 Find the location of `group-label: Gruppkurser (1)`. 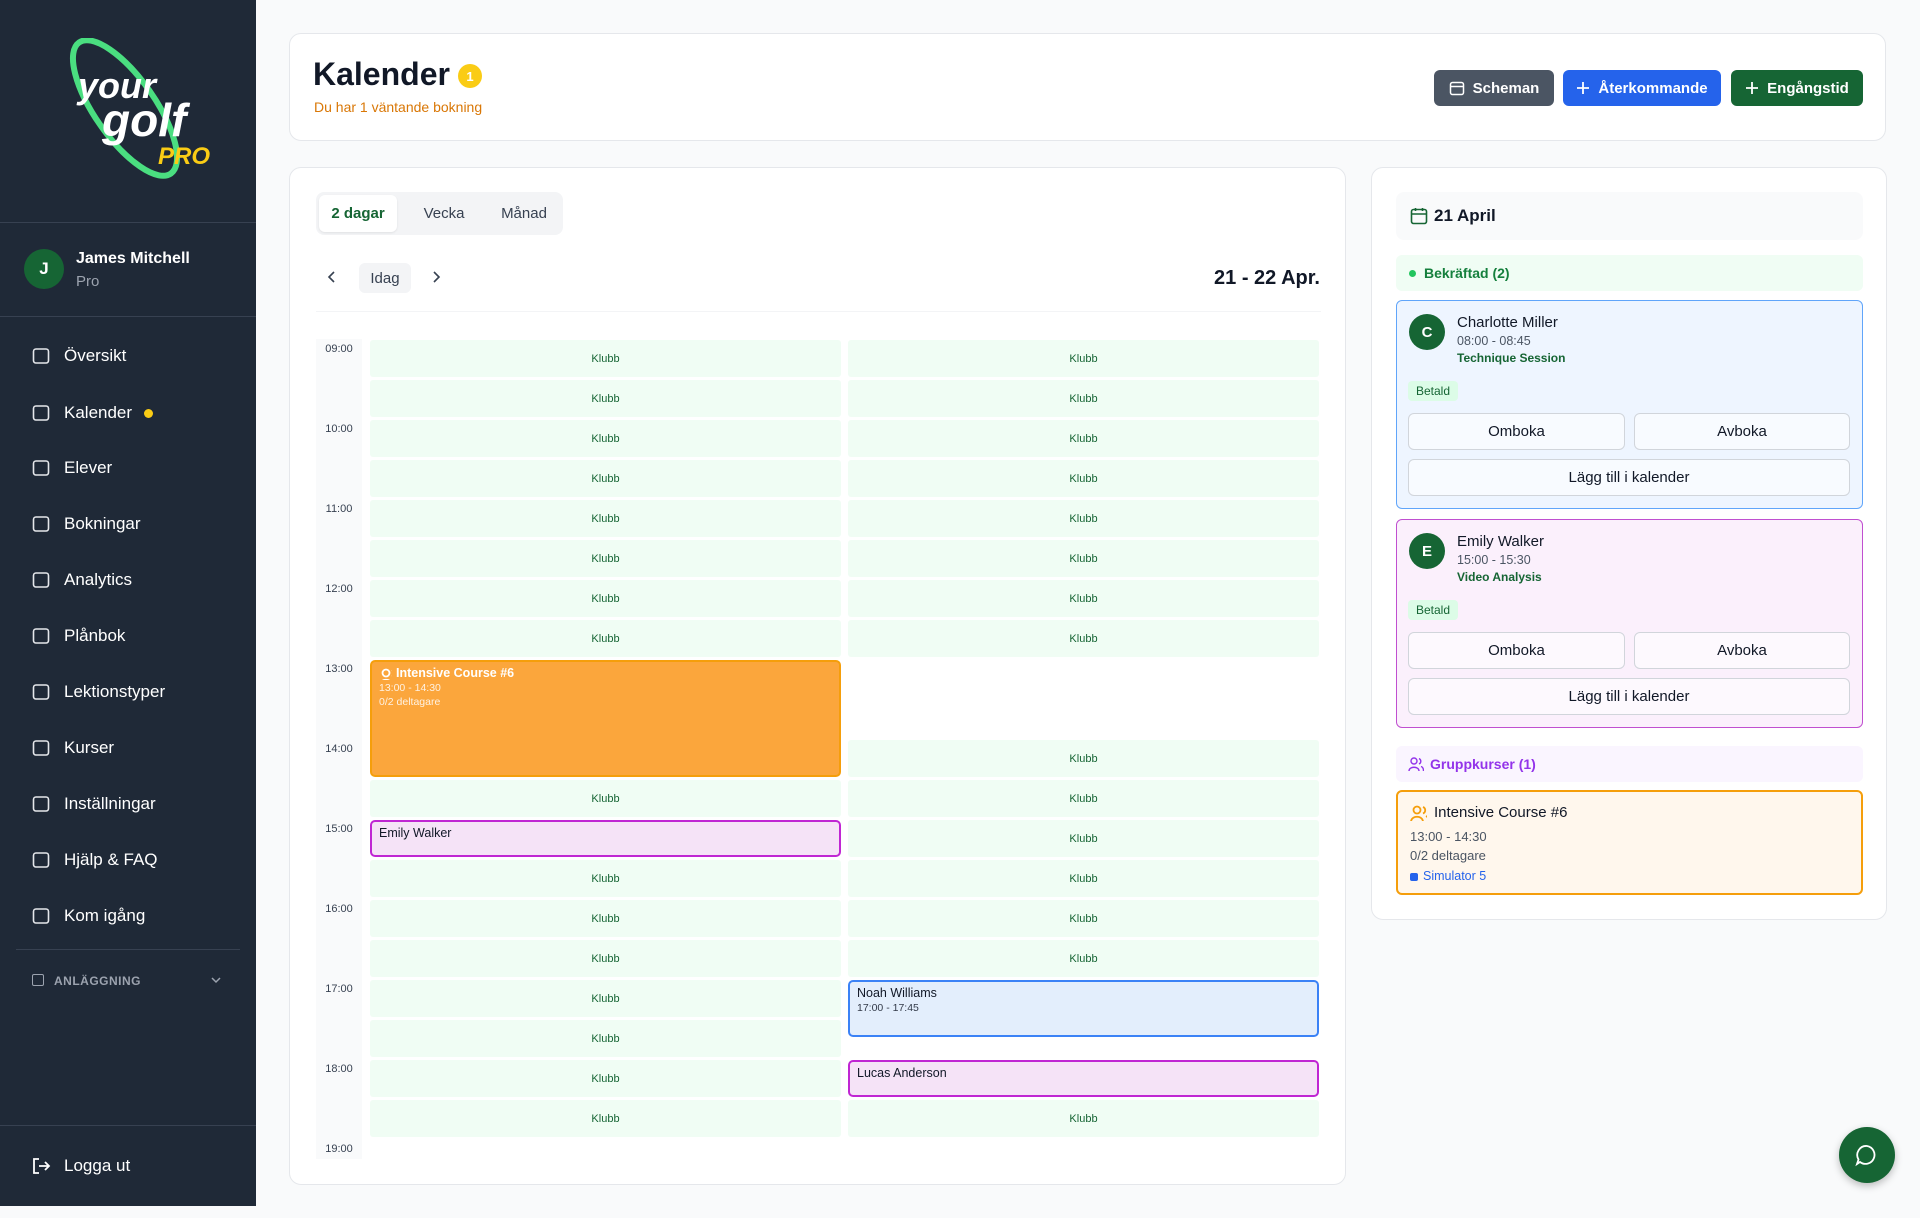

group-label: Gruppkurser (1) is located at coordinates (1483, 764).